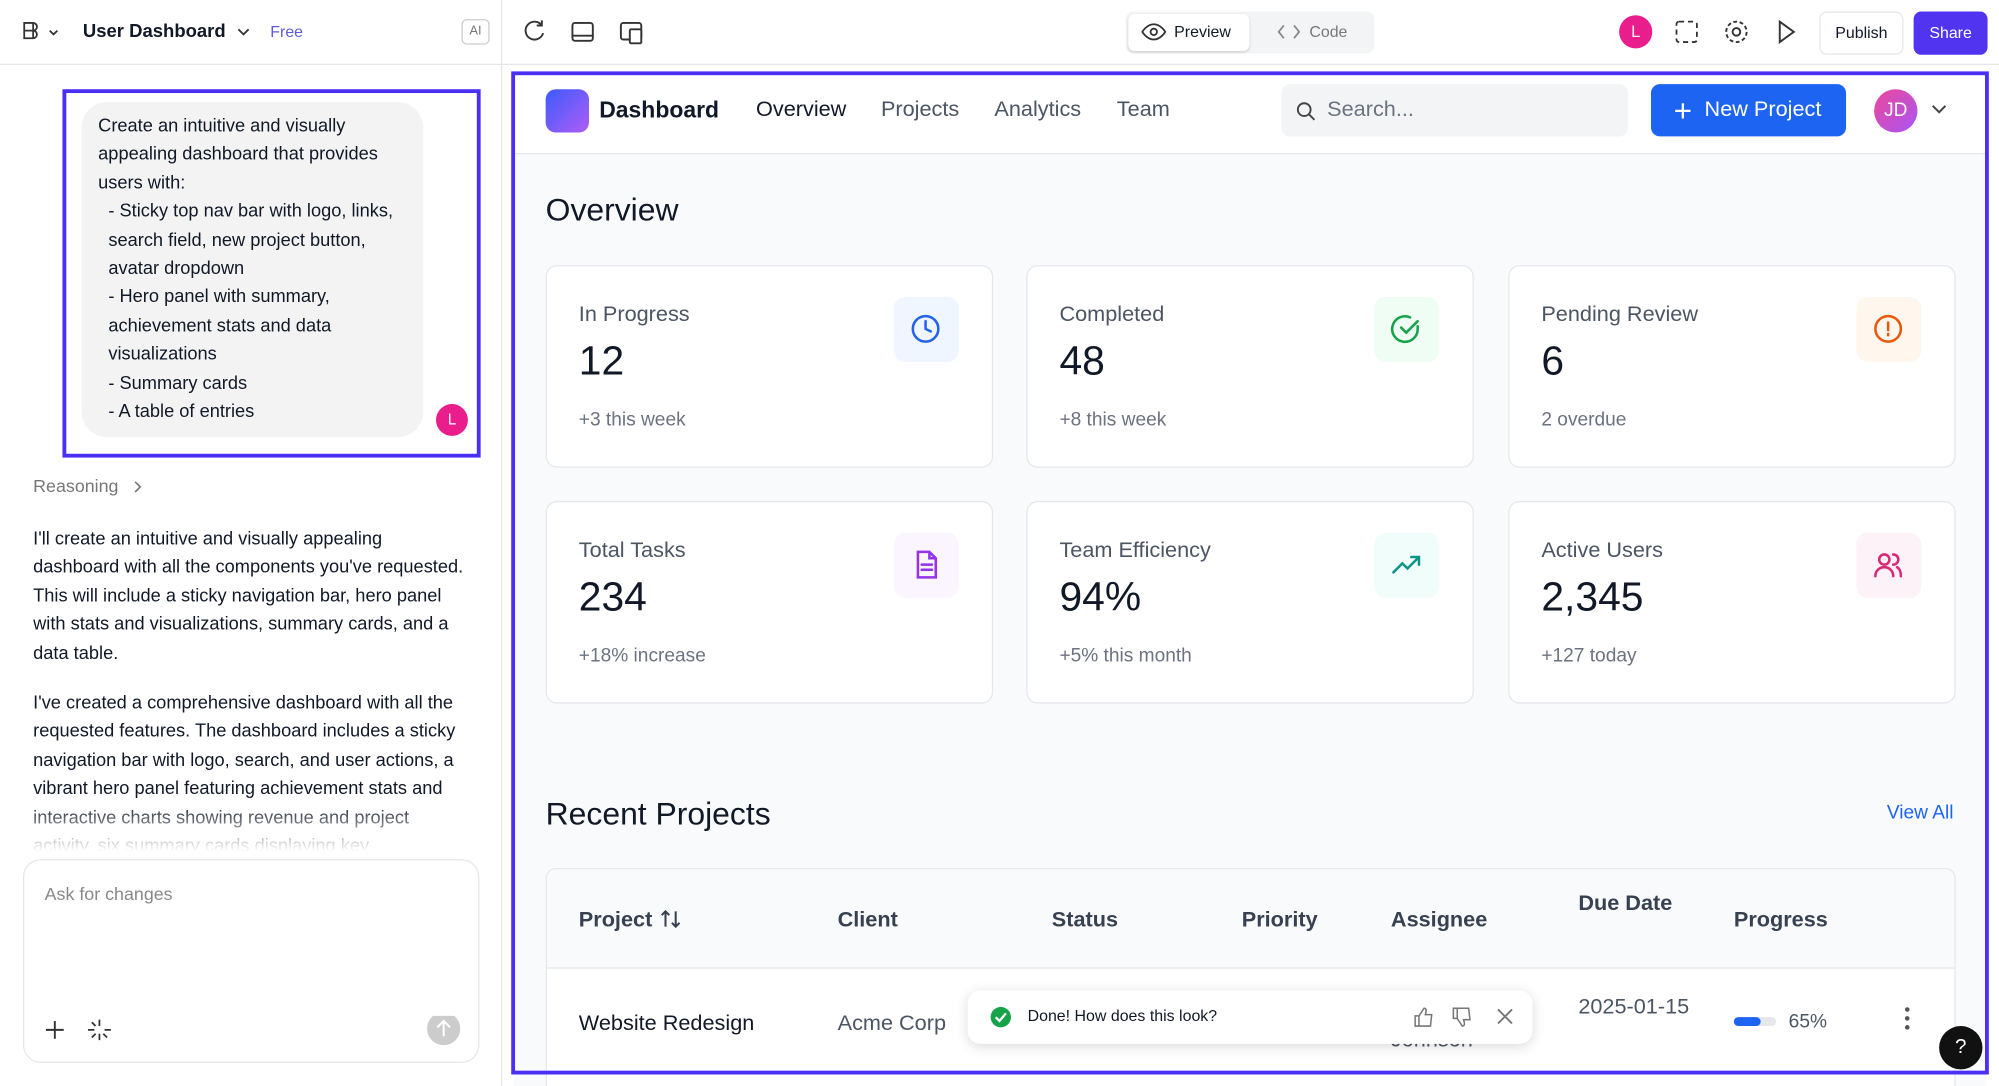  What do you see at coordinates (1125, 655) in the screenshot?
I see `card-note: +5% this month` at bounding box center [1125, 655].